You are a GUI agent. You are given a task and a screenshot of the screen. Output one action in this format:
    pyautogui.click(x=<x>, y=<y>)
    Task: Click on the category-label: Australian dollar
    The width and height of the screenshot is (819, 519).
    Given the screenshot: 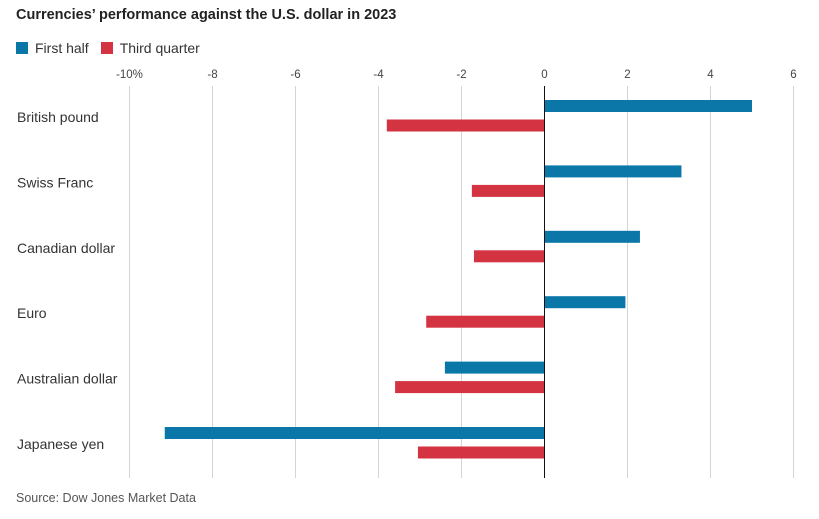 What is the action you would take?
    pyautogui.click(x=67, y=379)
    